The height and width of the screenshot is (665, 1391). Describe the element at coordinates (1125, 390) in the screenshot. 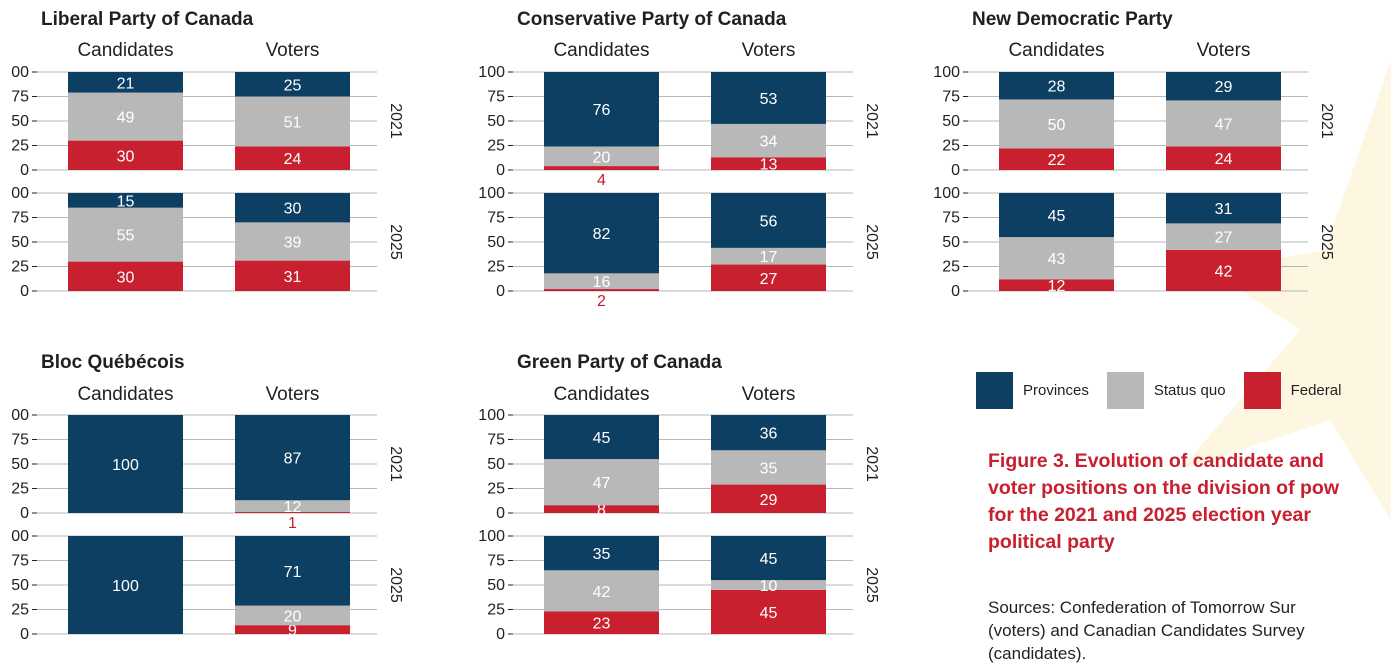

I see `legend-swatch-status-quo` at that location.